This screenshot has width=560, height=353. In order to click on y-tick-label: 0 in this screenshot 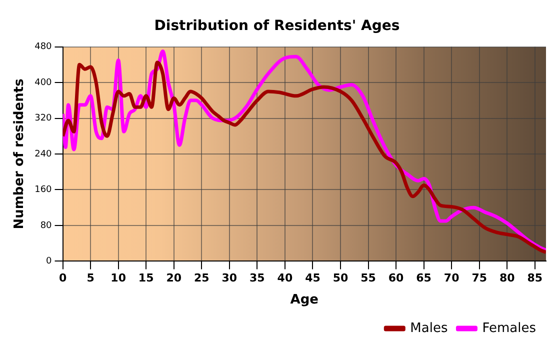, I will do `click(49, 261)`.